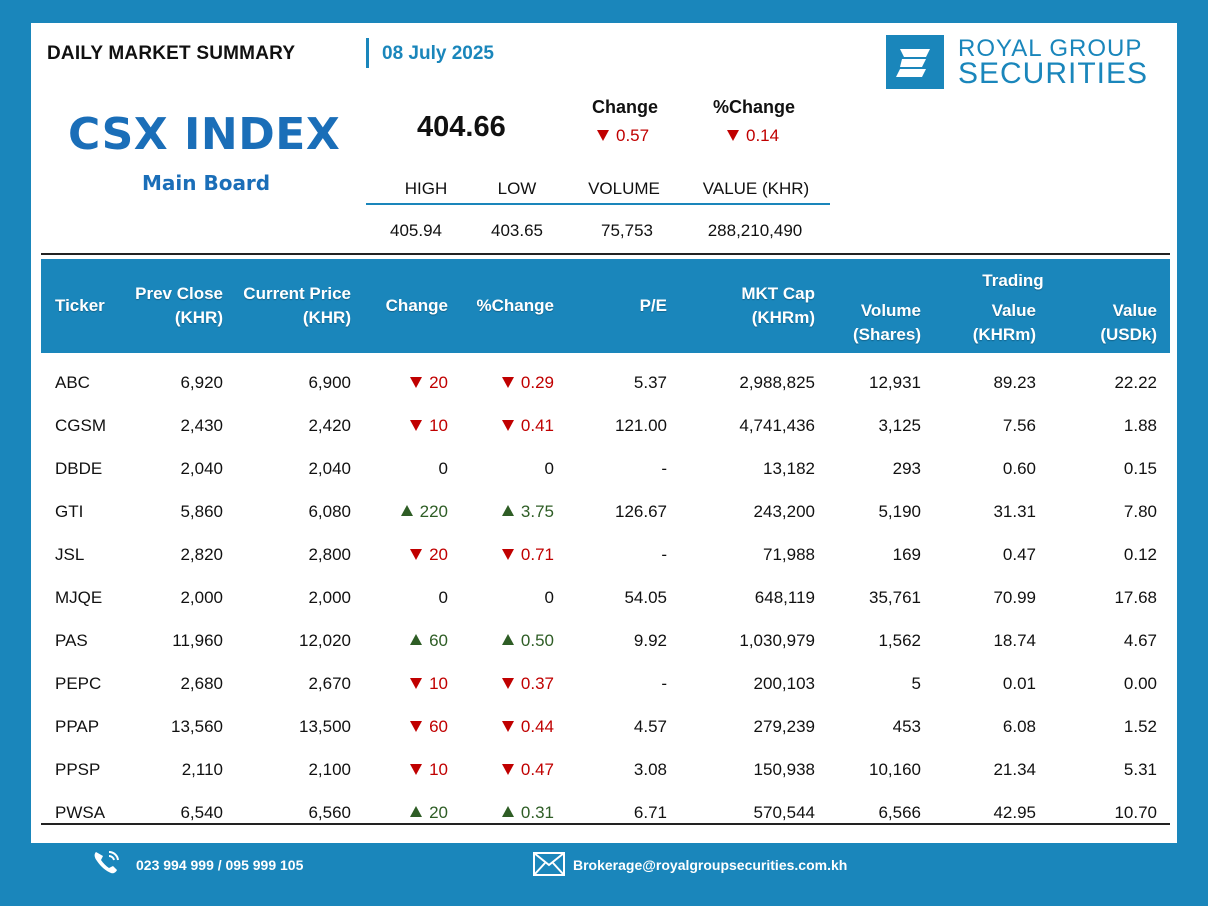 The image size is (1208, 906). Describe the element at coordinates (178, 812) in the screenshot. I see `cell-prev-close: 6,540` at that location.